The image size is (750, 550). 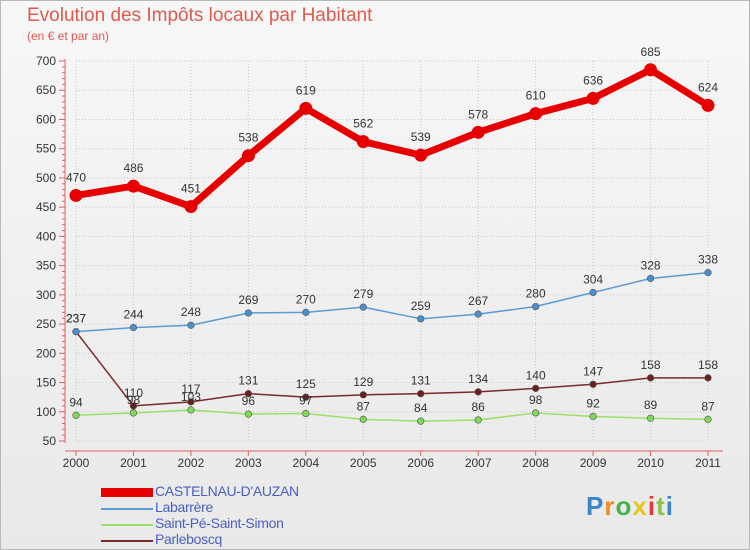 I want to click on data-label-2: 98, so click(x=536, y=400).